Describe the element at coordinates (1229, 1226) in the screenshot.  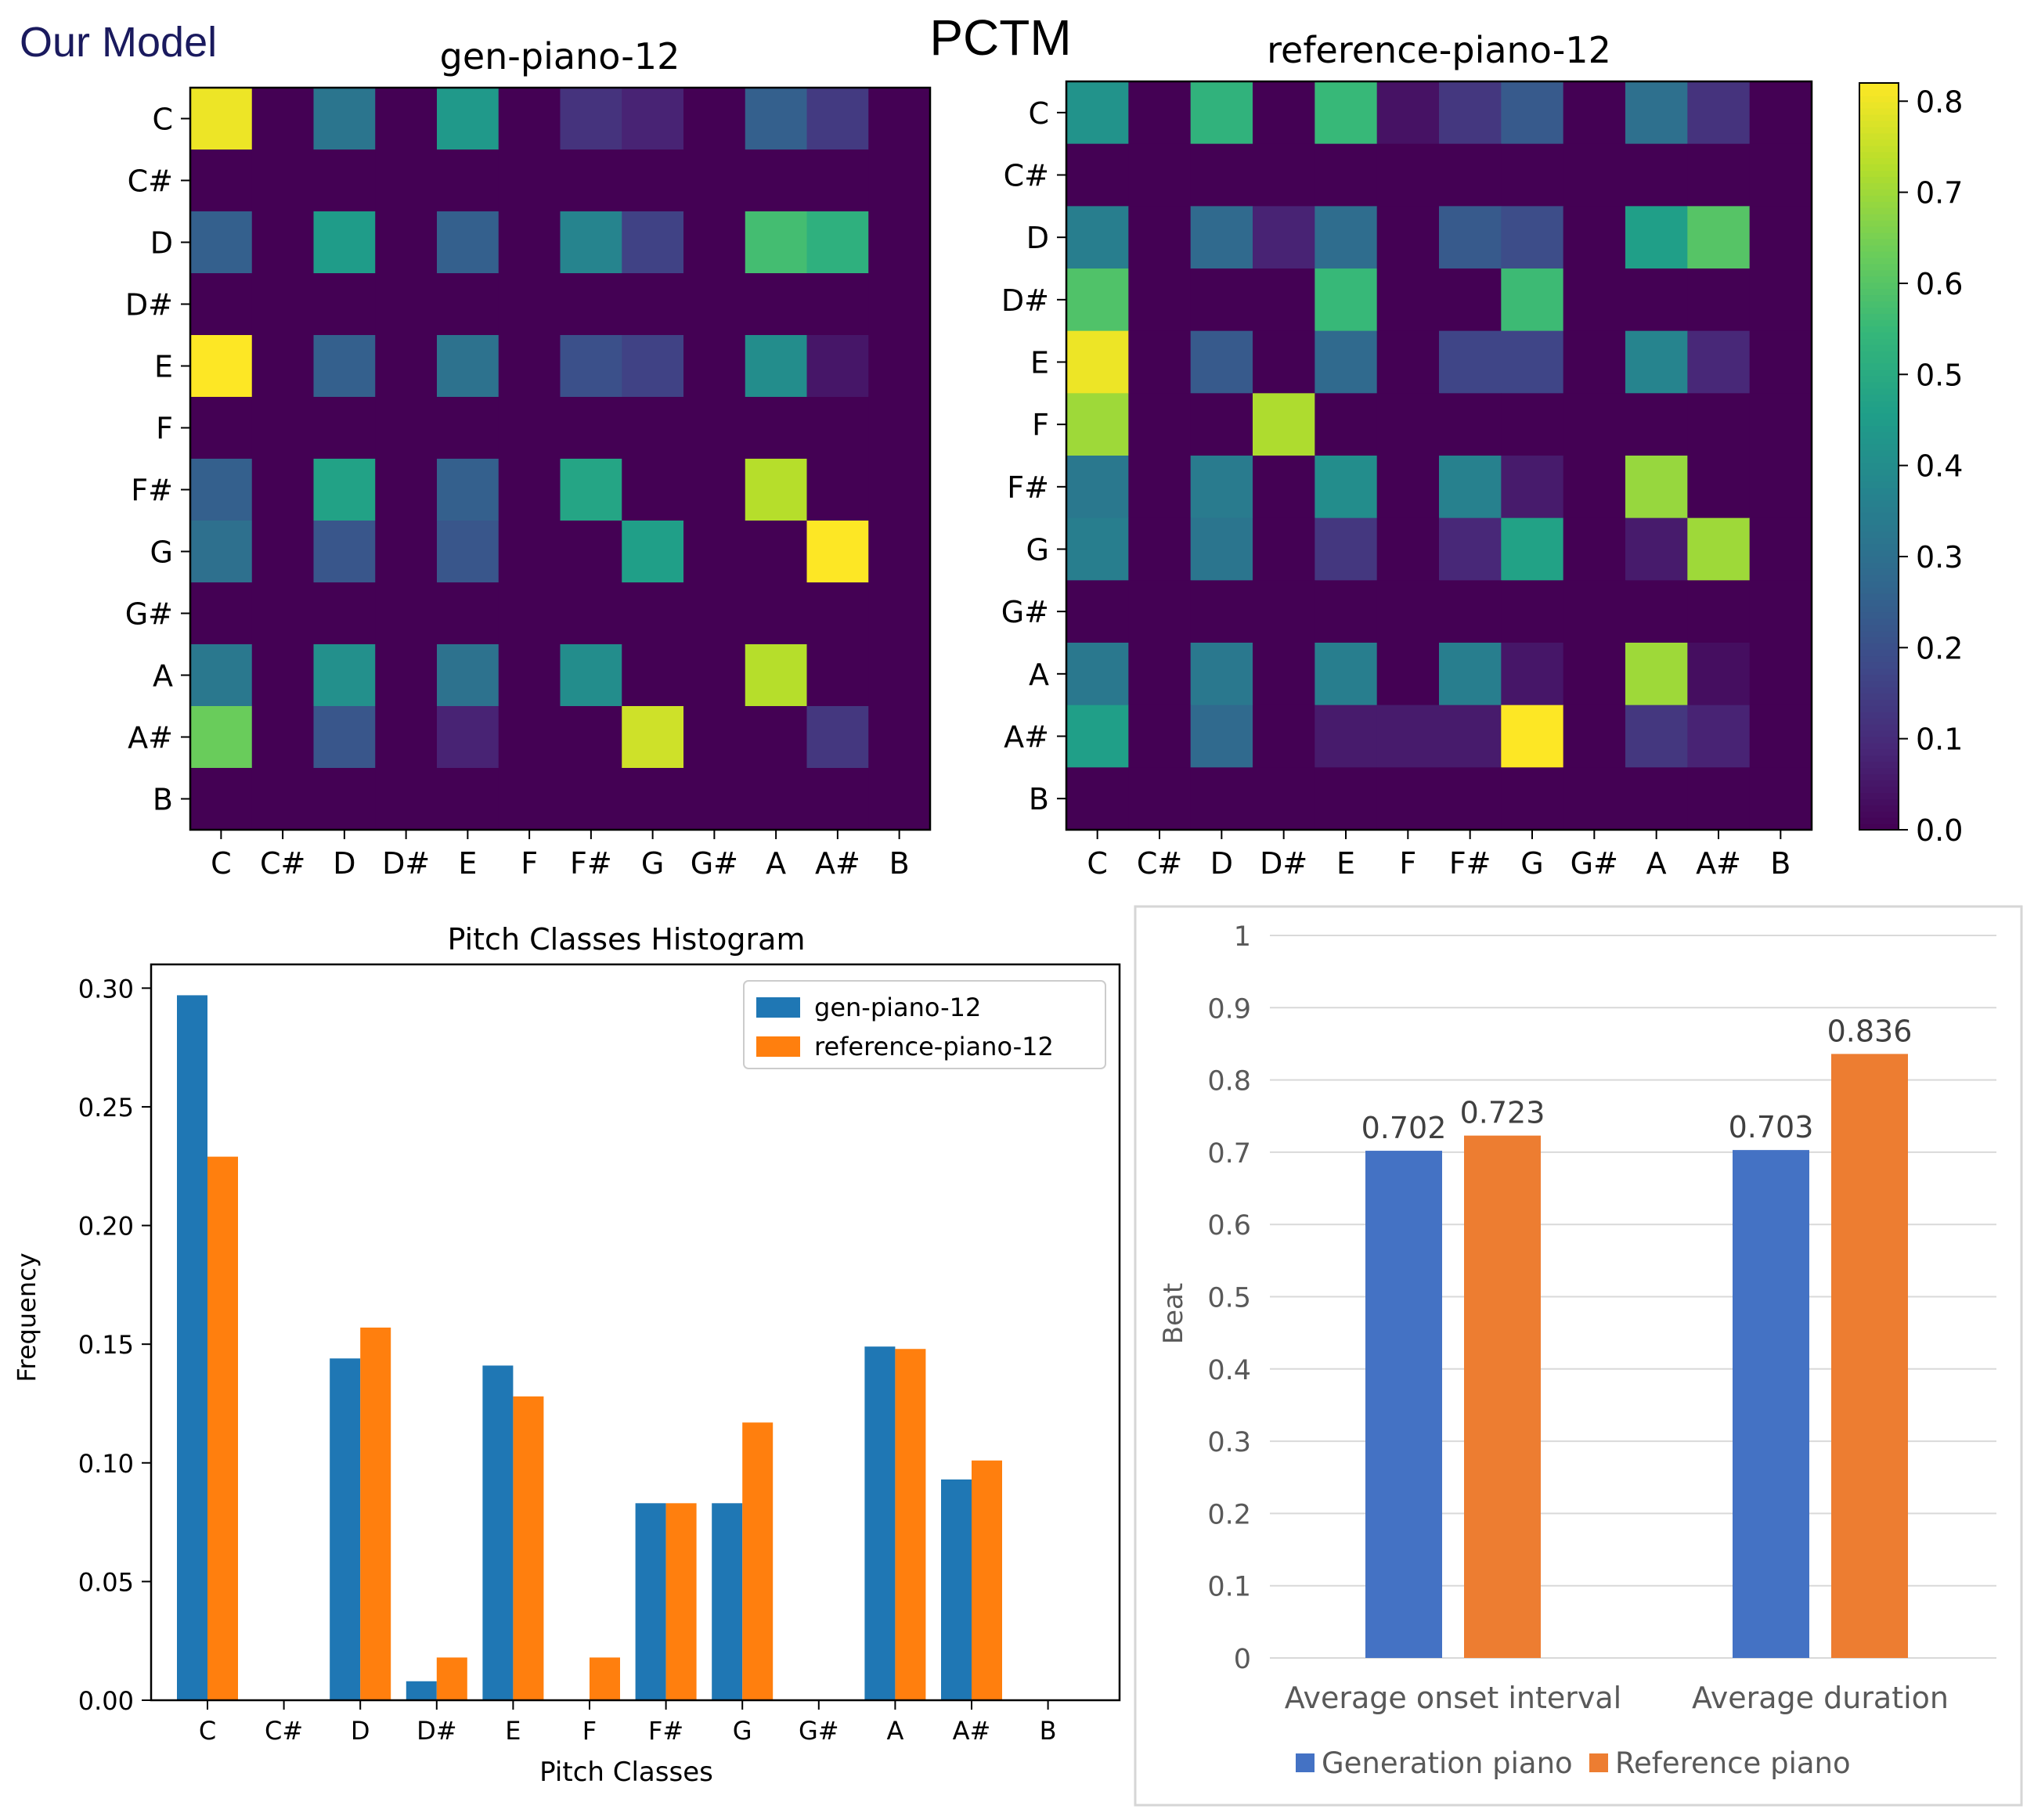
I see `y-tick-label: 0.6` at that location.